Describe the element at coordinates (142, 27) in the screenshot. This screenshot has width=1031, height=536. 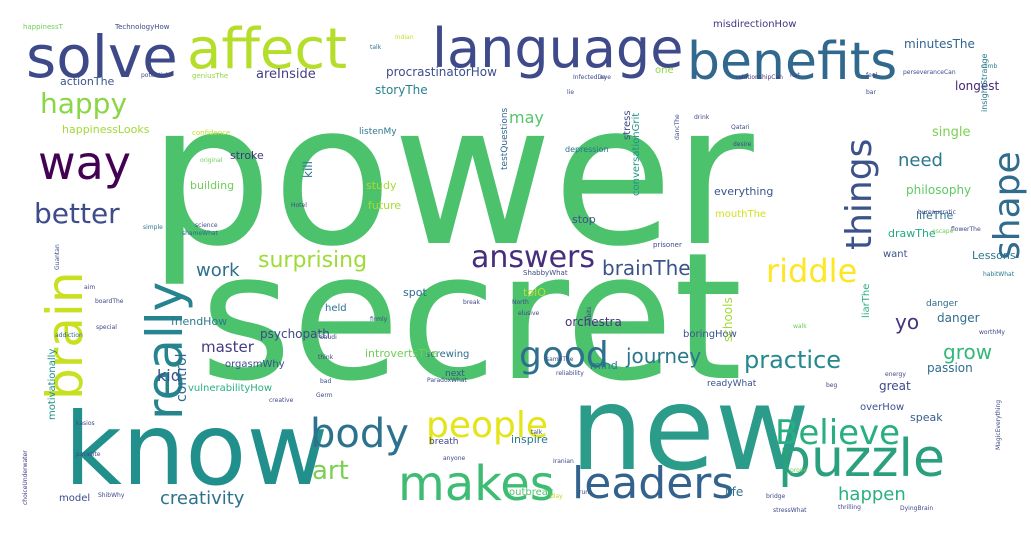
I see `word-technologyhow: TechnologyHow` at that location.